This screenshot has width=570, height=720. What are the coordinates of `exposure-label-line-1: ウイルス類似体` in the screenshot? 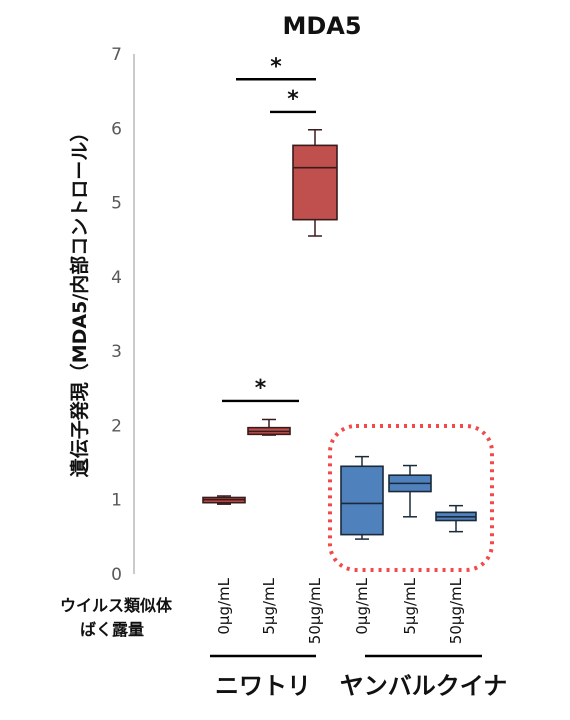 It's located at (116, 605).